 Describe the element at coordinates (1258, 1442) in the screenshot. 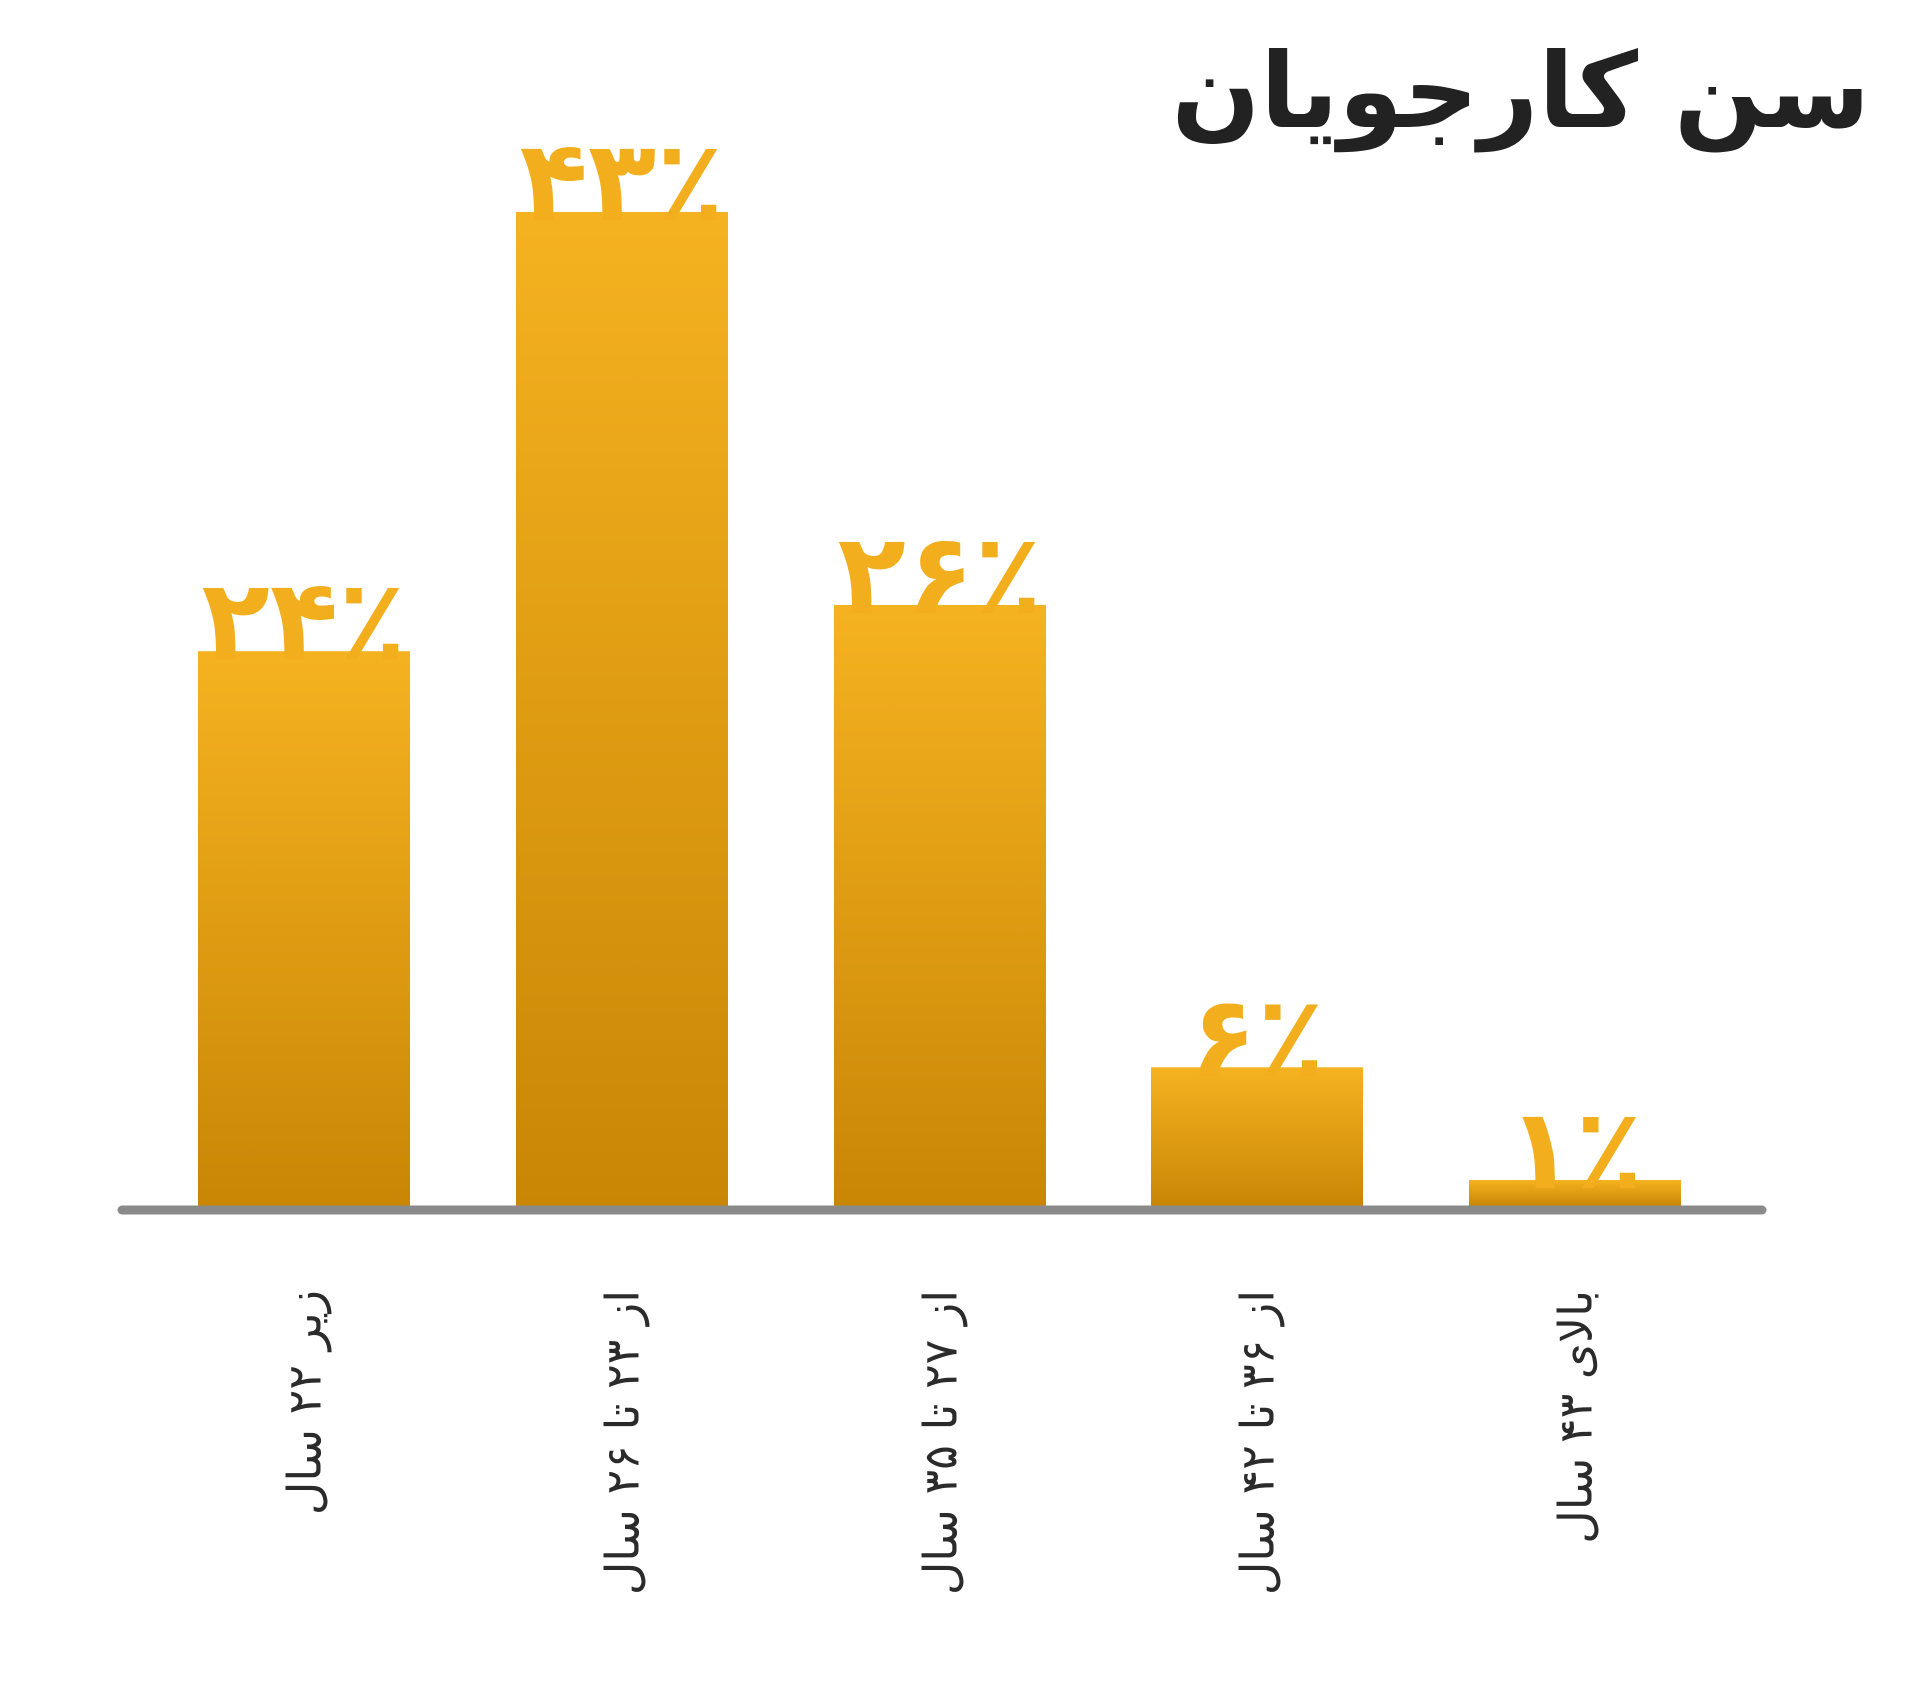

I see `category-label-4: از ۳۶ تا ۴۲ سال` at that location.